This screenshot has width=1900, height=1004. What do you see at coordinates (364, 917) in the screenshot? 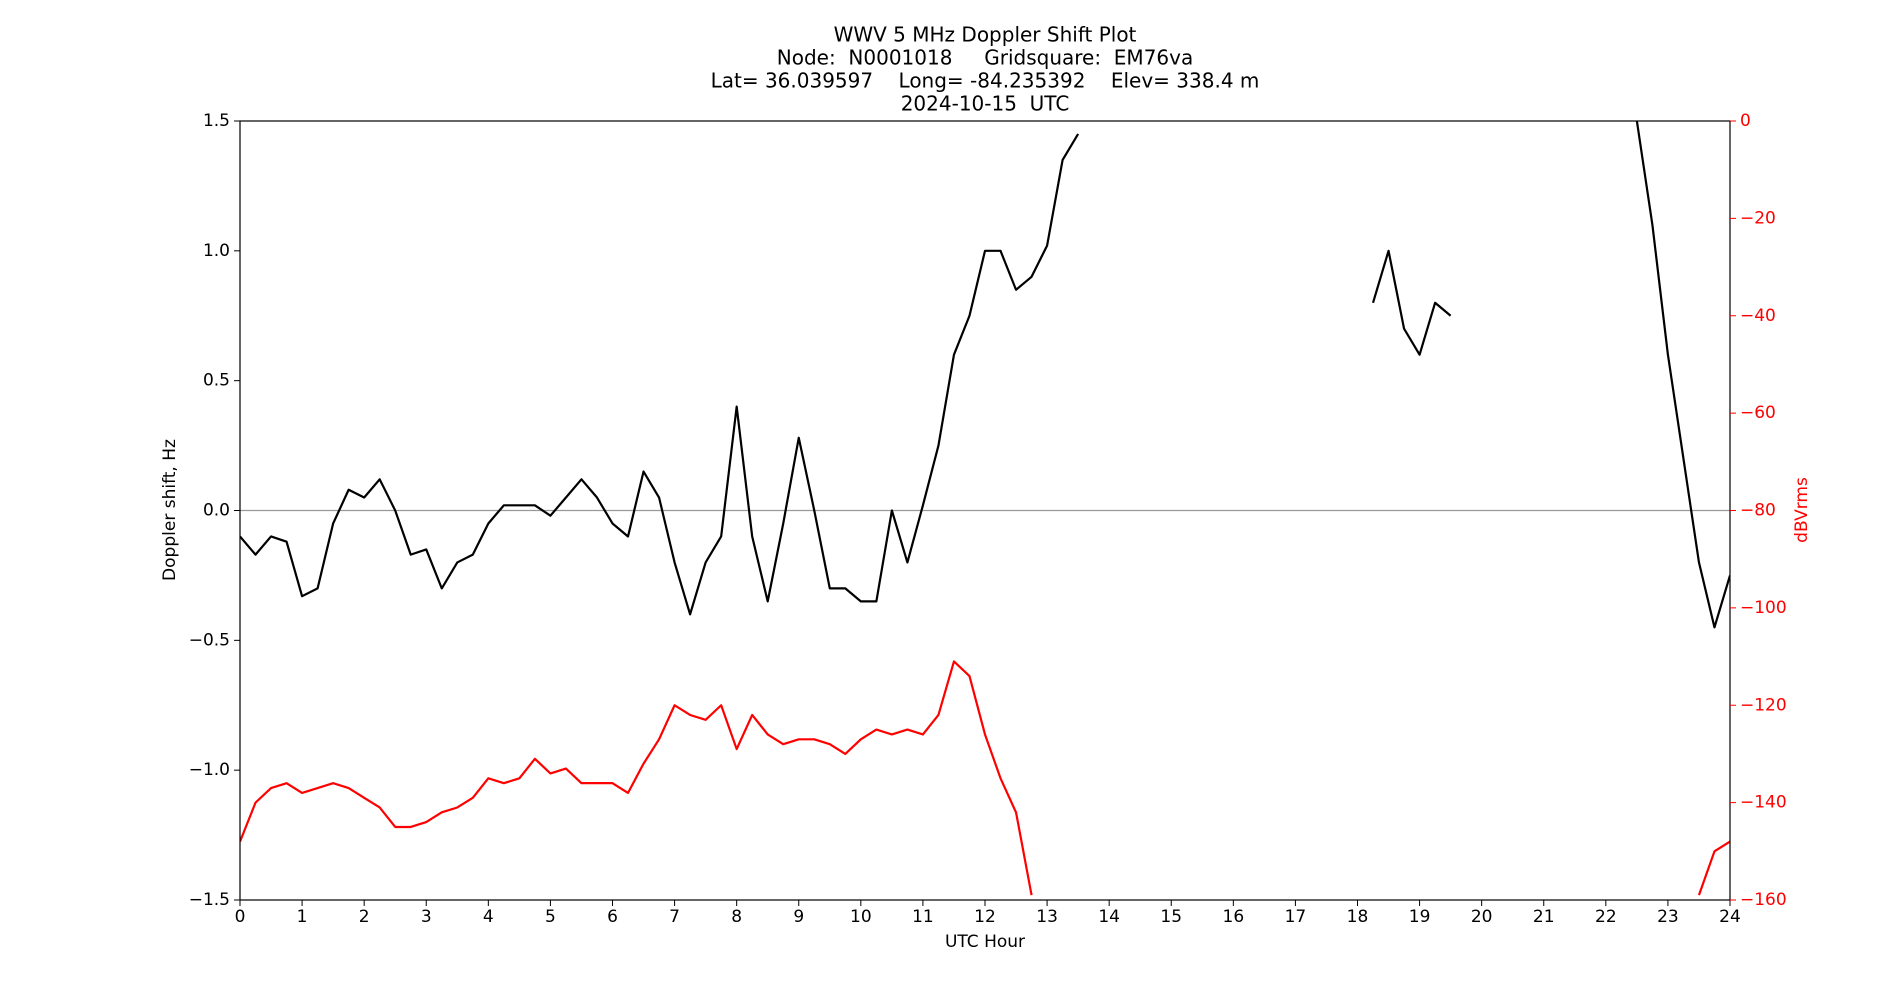
I see `x-tick-label: 2` at bounding box center [364, 917].